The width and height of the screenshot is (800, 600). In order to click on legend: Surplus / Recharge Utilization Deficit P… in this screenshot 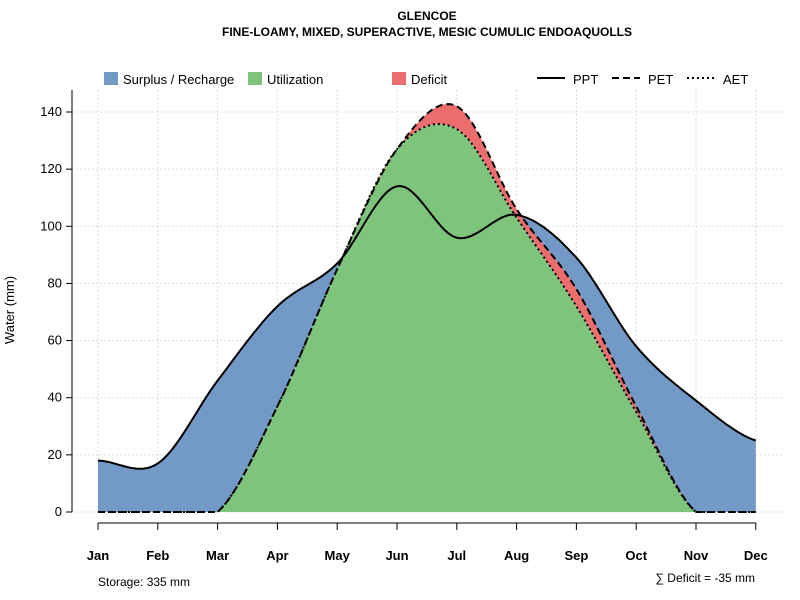, I will do `click(426, 79)`.